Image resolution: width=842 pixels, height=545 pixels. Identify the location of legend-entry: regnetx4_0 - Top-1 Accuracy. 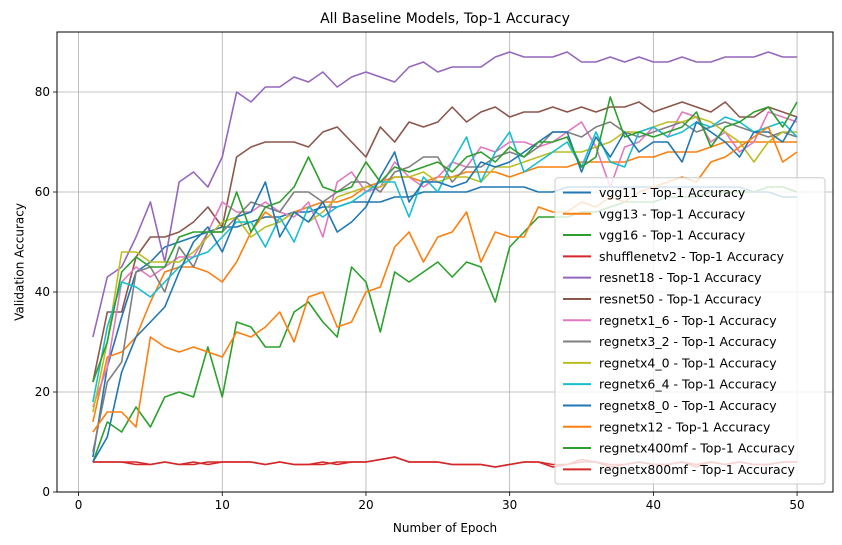
(688, 362).